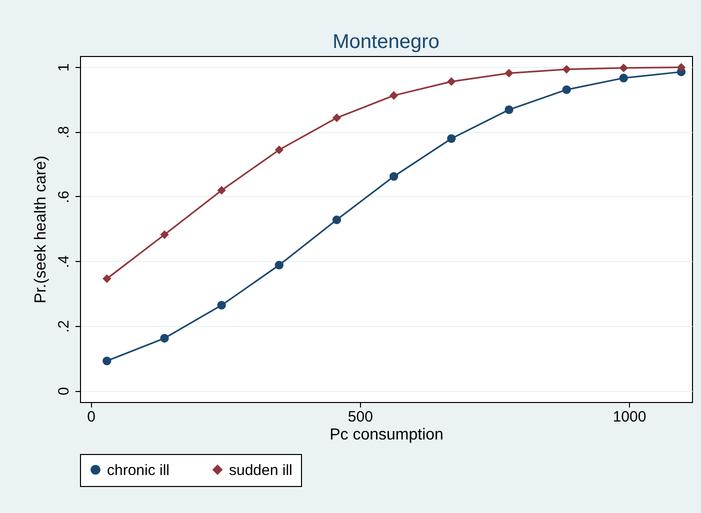  What do you see at coordinates (138, 470) in the screenshot?
I see `legend-label: chronic ill` at bounding box center [138, 470].